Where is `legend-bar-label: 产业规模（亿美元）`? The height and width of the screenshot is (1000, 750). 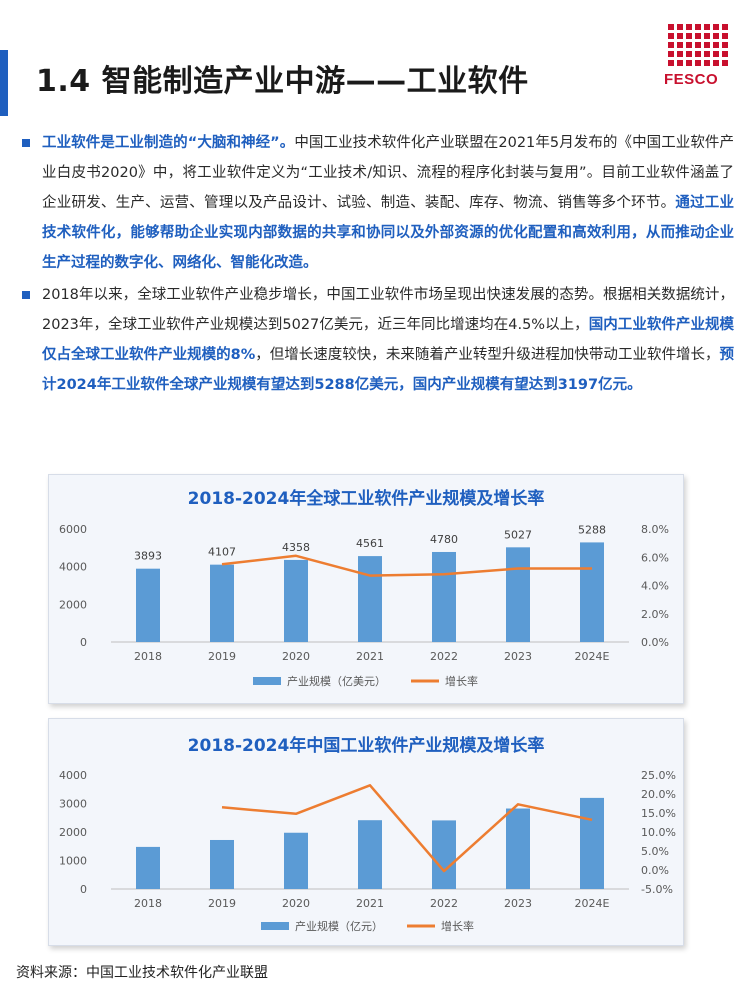
legend-bar-label: 产业规模（亿美元） is located at coordinates (336, 681).